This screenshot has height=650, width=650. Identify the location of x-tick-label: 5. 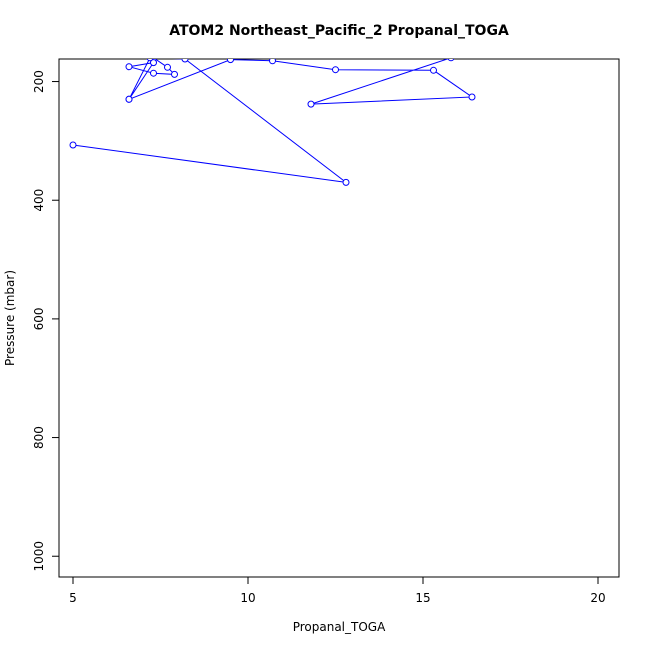
(73, 598).